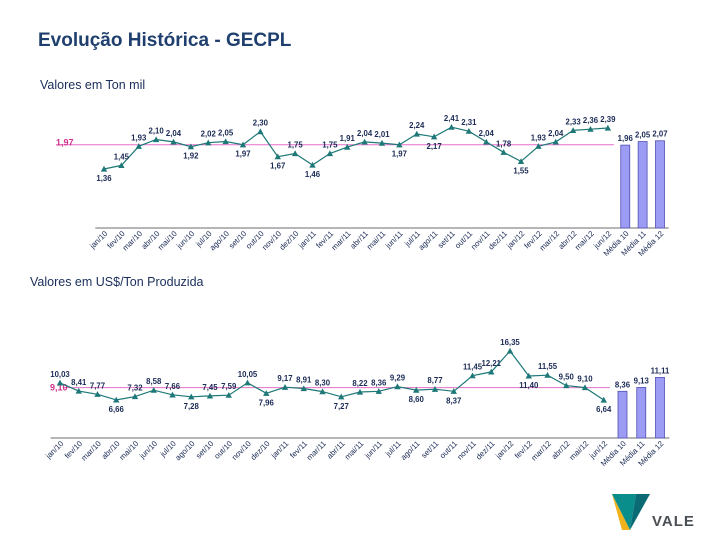 This screenshot has width=720, height=540. I want to click on value-label: 10,05, so click(248, 374).